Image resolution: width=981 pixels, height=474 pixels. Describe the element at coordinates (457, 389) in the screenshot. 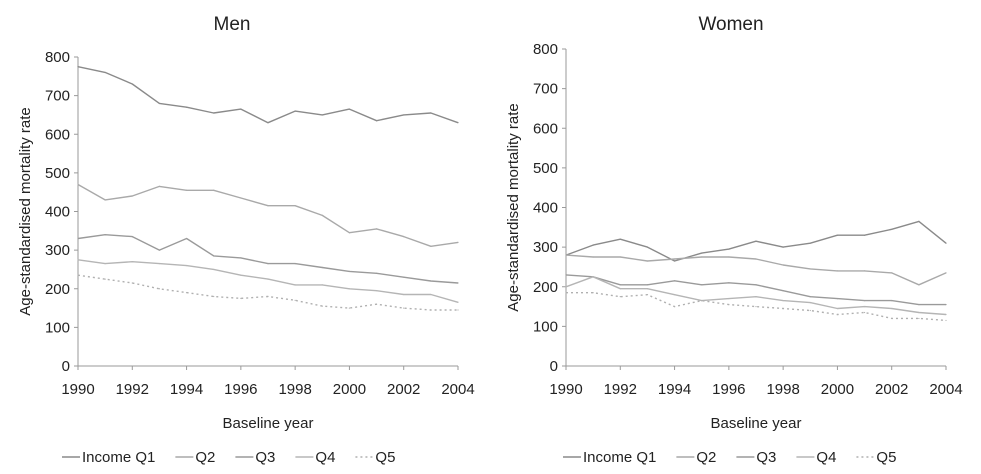

I see `men-x-tick-label: 2004` at that location.